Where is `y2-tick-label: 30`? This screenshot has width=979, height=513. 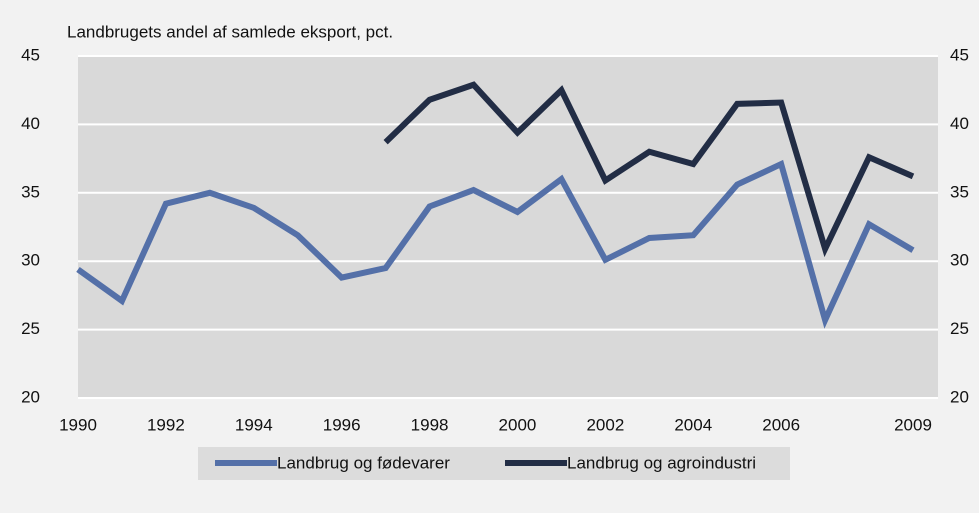 y2-tick-label: 30 is located at coordinates (959, 260).